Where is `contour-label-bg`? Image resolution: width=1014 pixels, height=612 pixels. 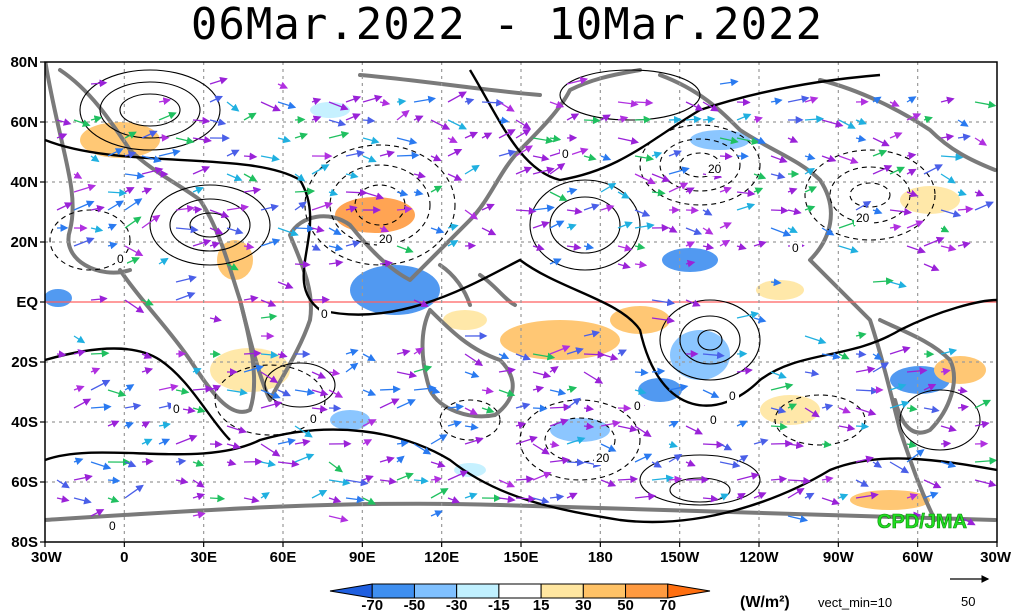 contour-label-bg is located at coordinates (716, 169).